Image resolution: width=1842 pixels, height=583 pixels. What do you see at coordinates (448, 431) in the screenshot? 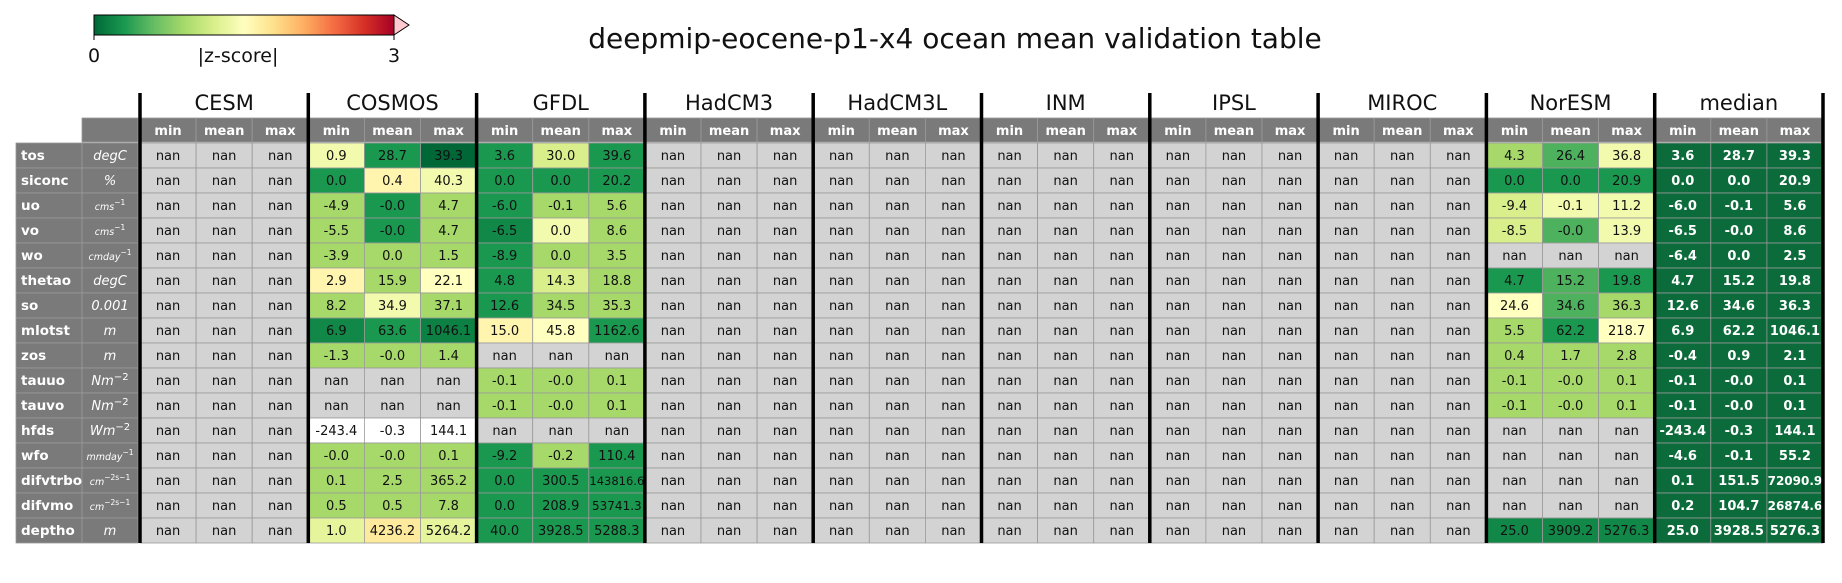
I see `cell-value-cosmos-hfds-max: 144.1` at bounding box center [448, 431].